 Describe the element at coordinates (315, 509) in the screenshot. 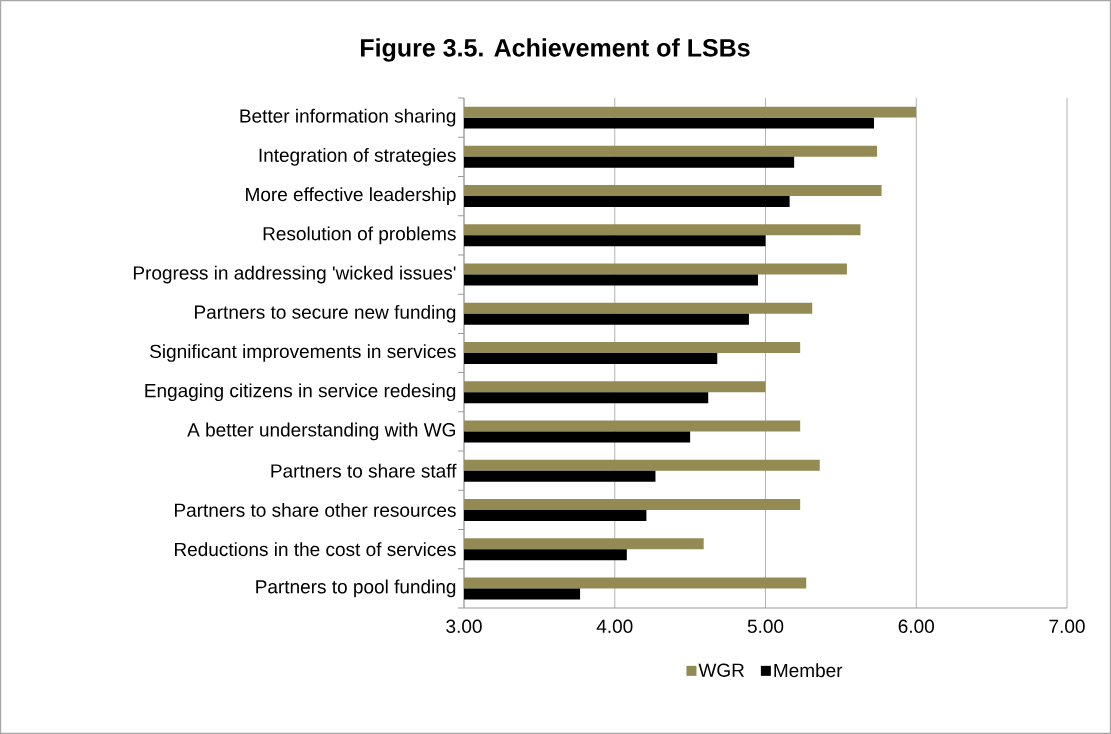

I see `y-tick-label: Partners to share other resources` at that location.